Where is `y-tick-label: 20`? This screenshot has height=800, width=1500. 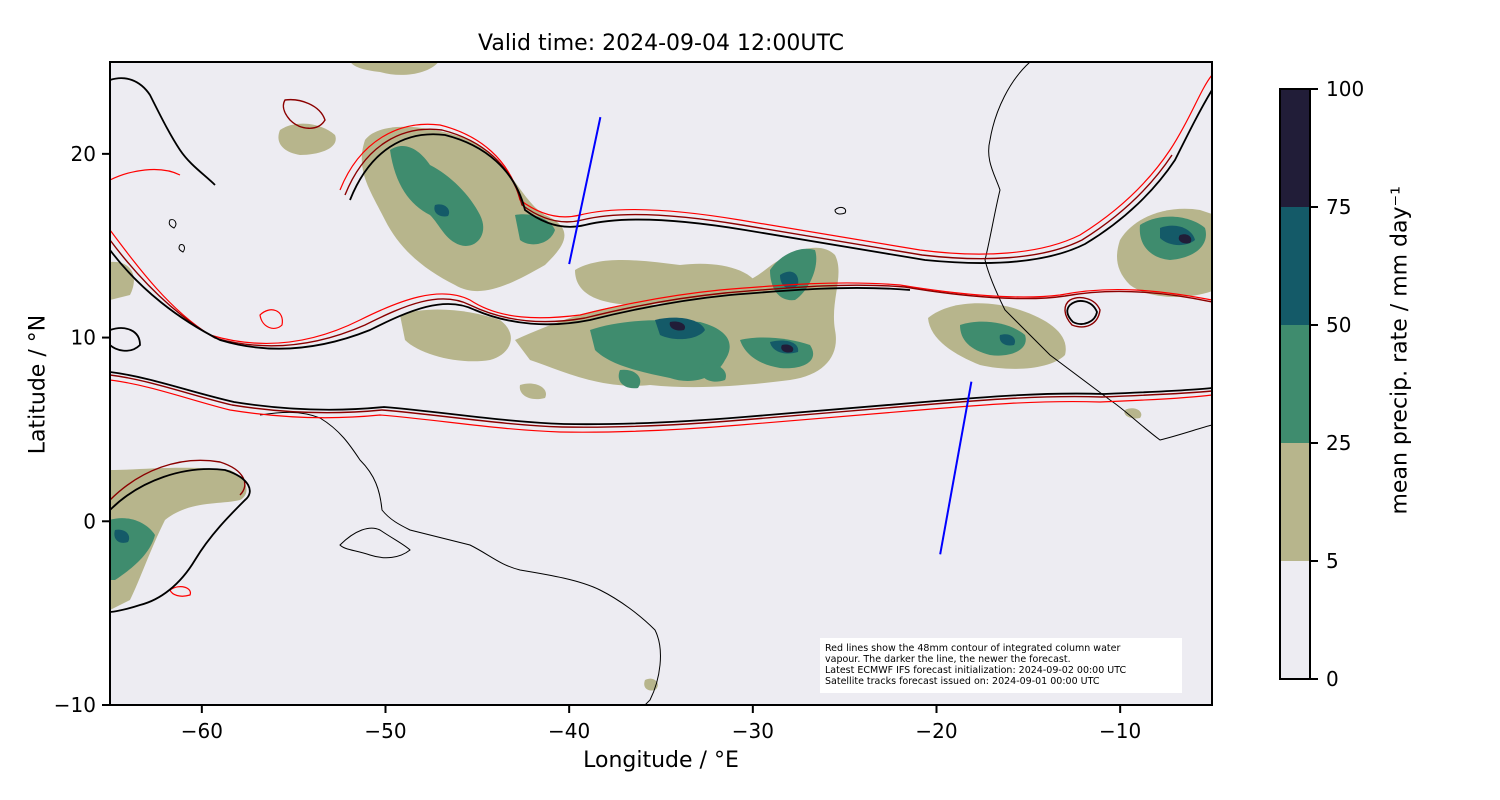
y-tick-label: 20 is located at coordinates (83, 154).